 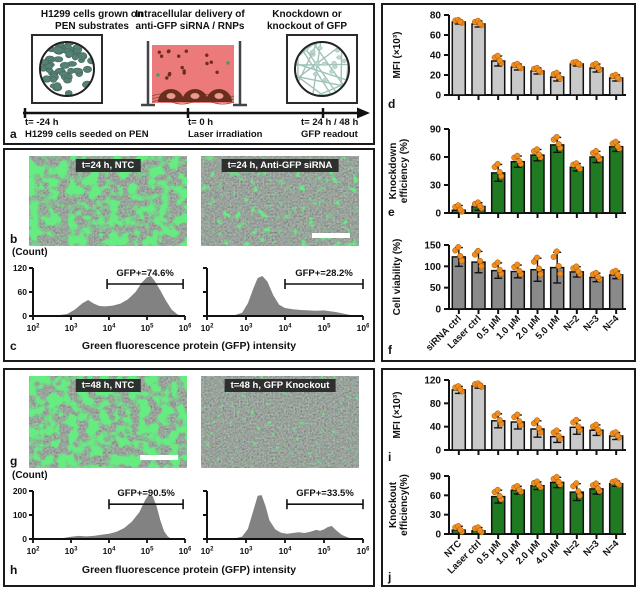 I want to click on timeline-event-3: GFP readout, so click(x=329, y=135).